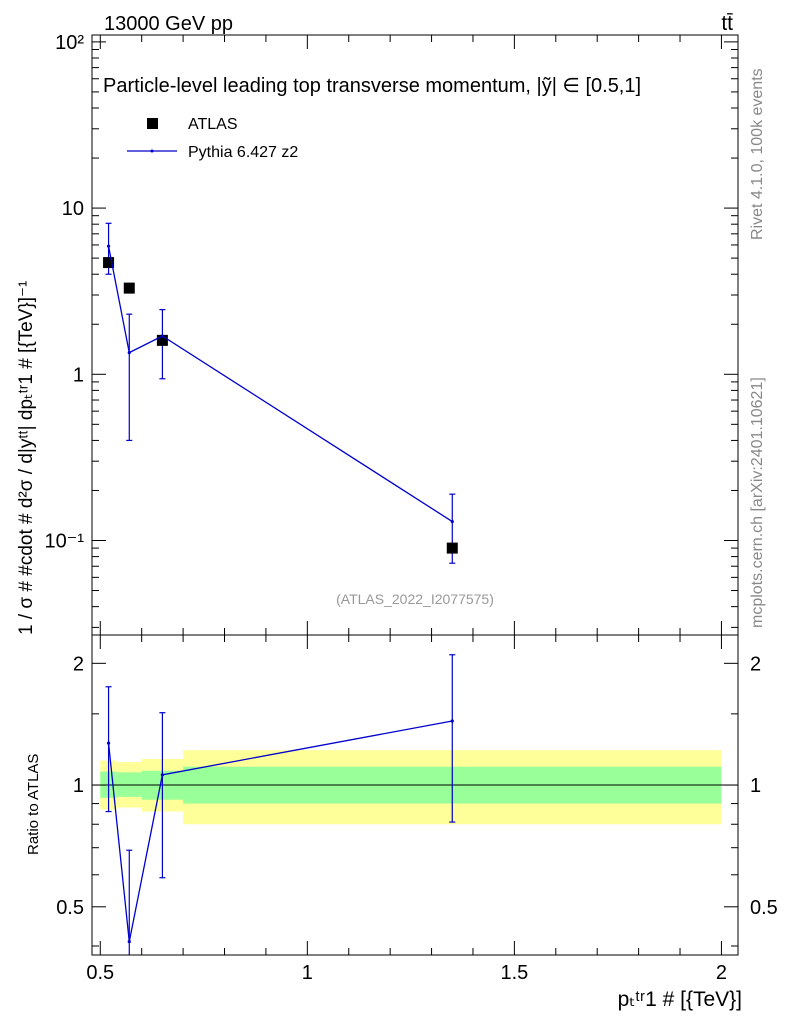 This screenshot has width=786, height=1024. I want to click on x-axis-label: pₜᵗʳ1 # [{TeV}], so click(680, 999).